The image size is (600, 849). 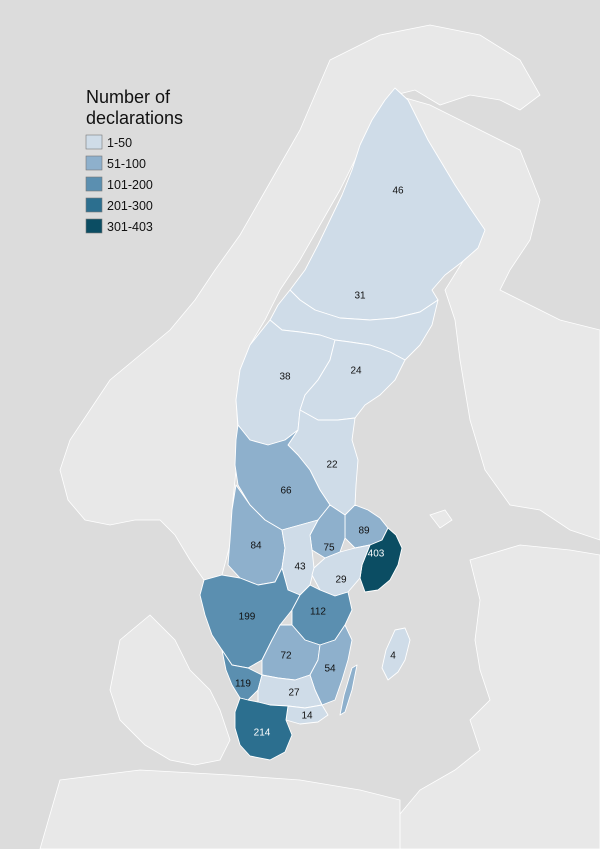 I want to click on region-gotland, so click(x=396, y=654).